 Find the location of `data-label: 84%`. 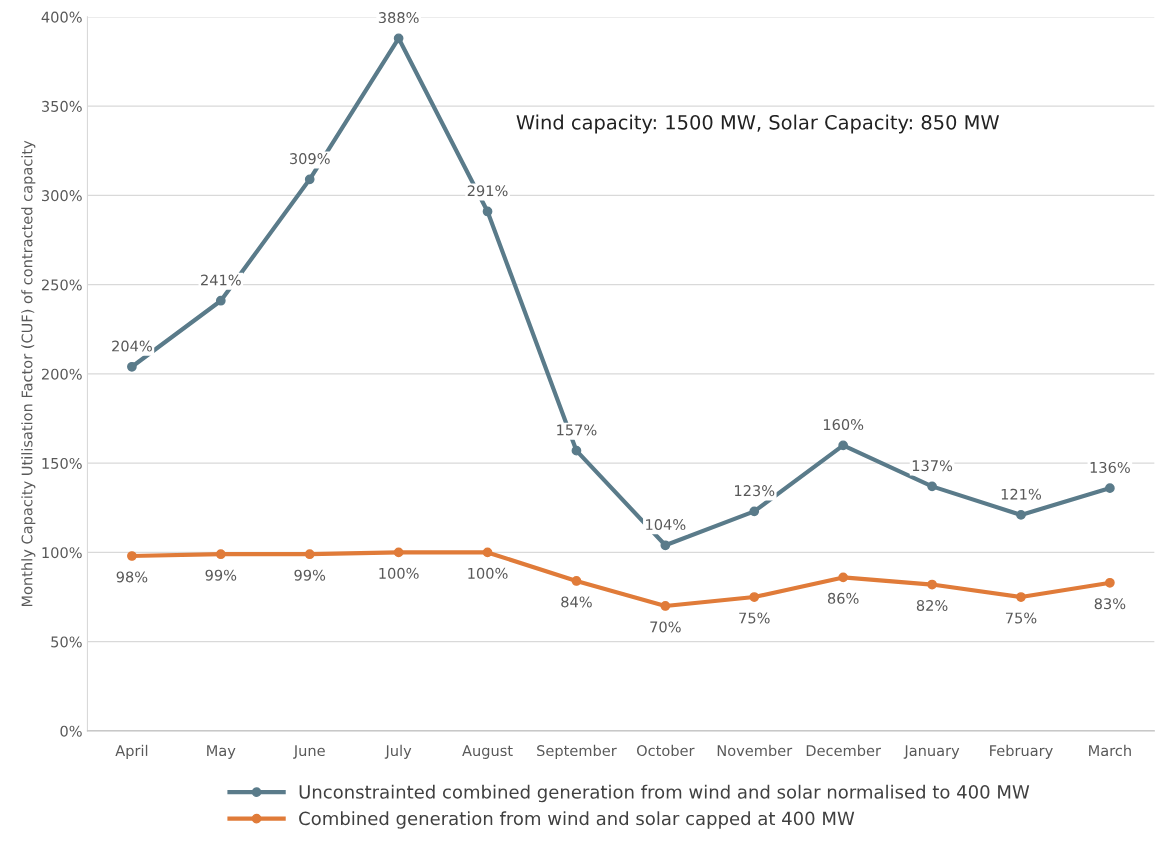

data-label: 84% is located at coordinates (576, 602).